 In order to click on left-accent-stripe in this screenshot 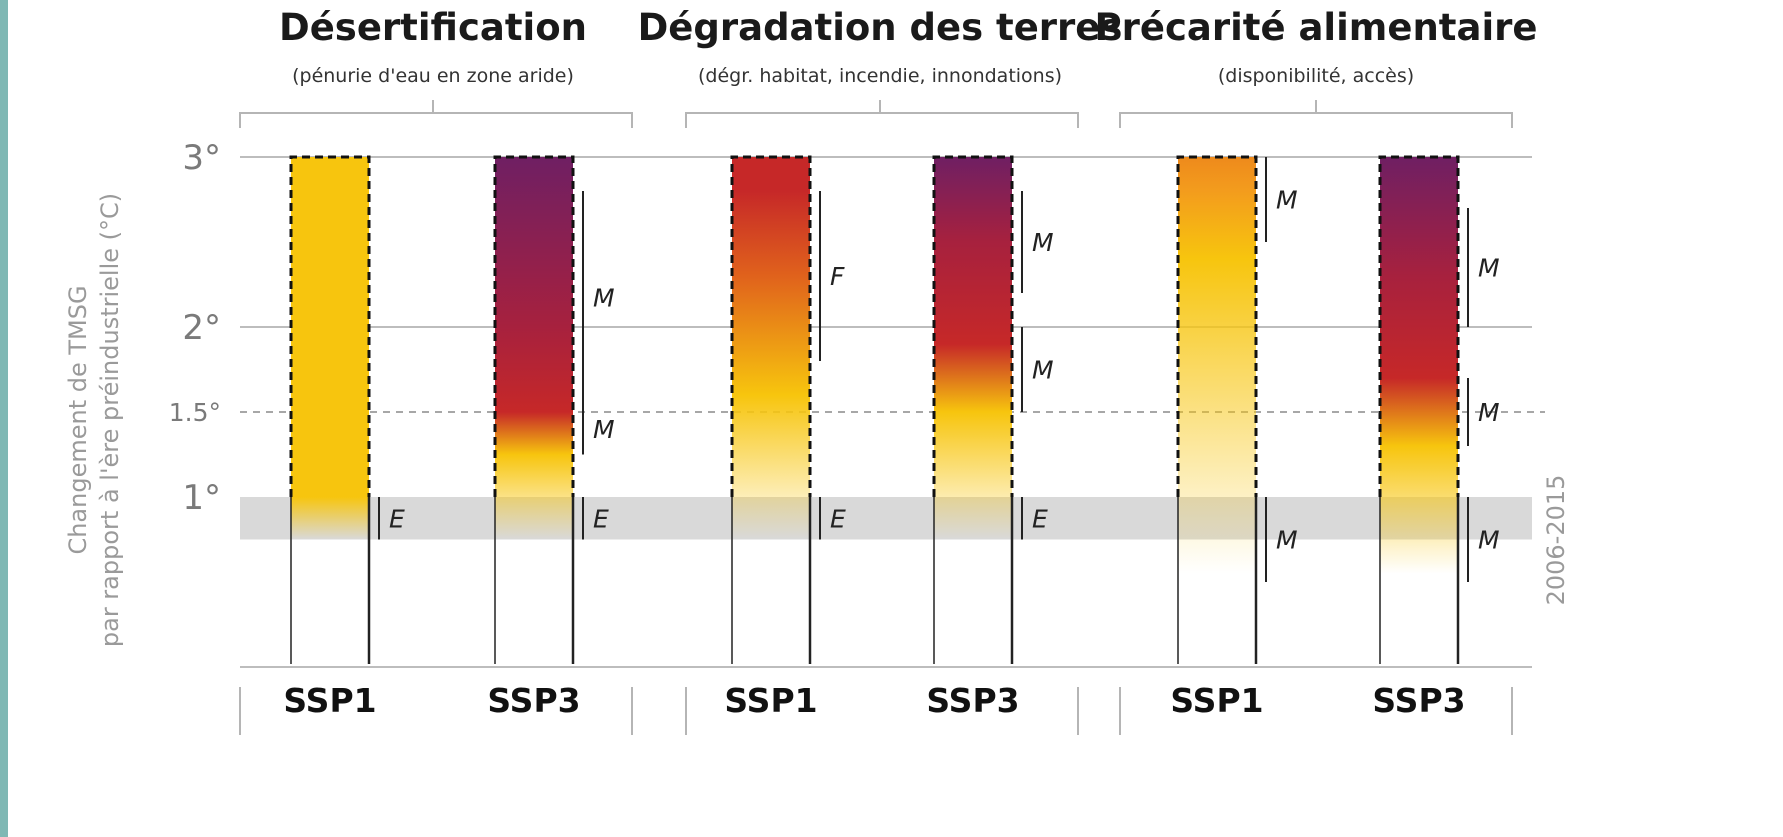, I will do `click(4, 418)`.